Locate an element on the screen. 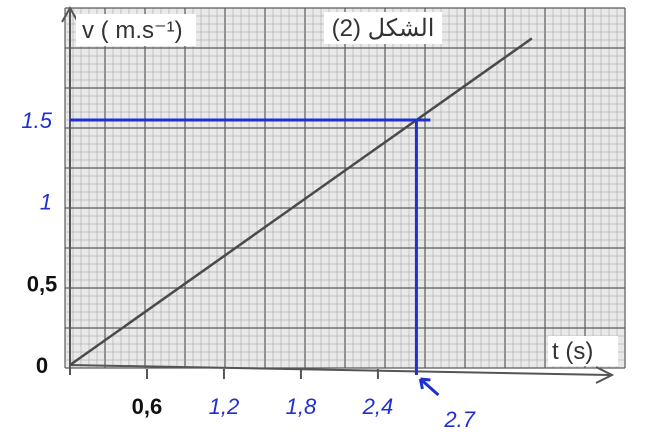  ylabel-box is located at coordinates (136, 30).